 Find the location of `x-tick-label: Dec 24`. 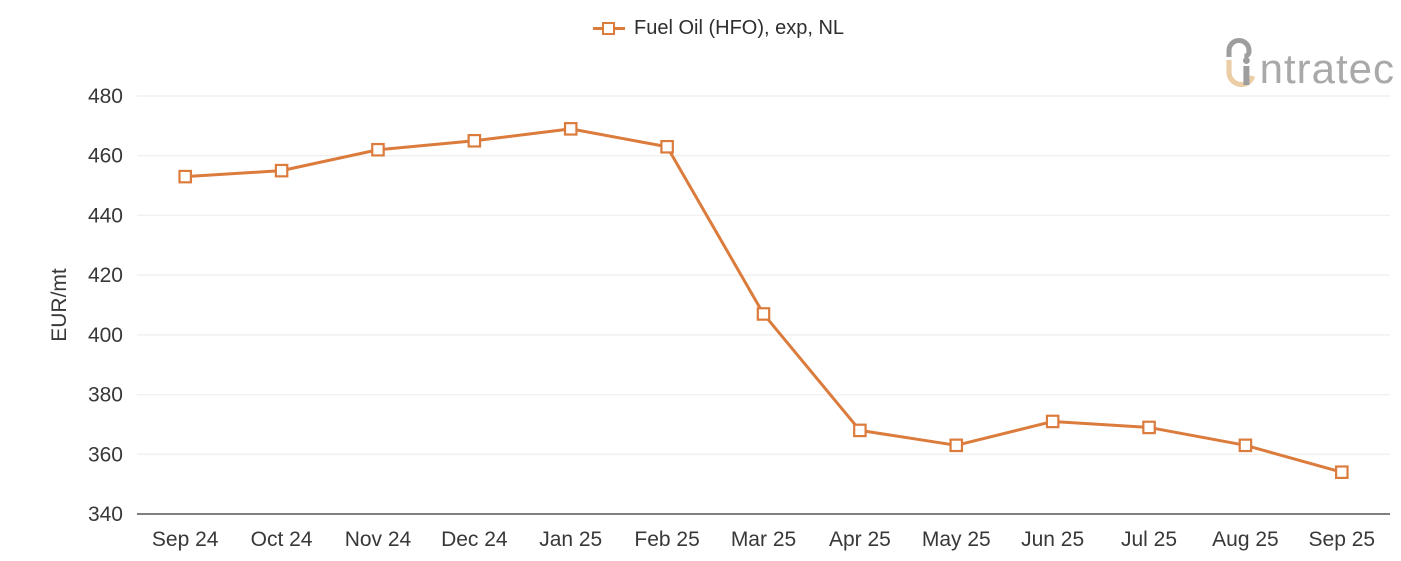

x-tick-label: Dec 24 is located at coordinates (474, 539).